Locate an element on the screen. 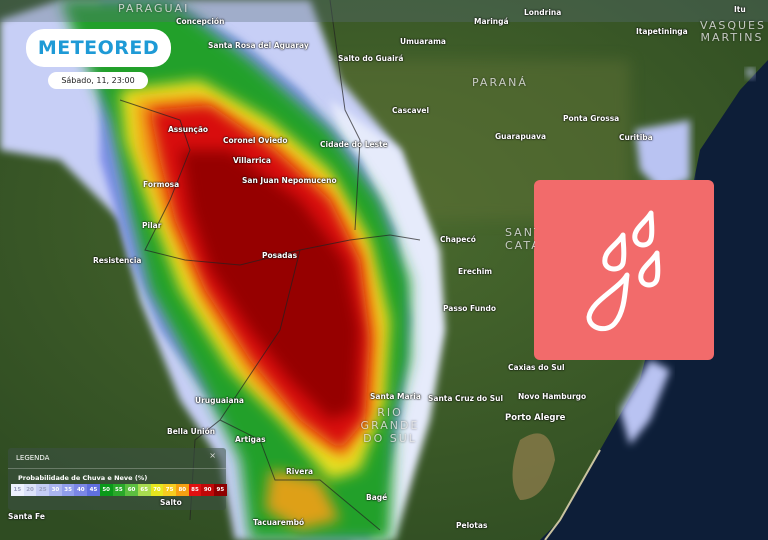 The height and width of the screenshot is (540, 768). legend-swatch: 55 is located at coordinates (119, 490).